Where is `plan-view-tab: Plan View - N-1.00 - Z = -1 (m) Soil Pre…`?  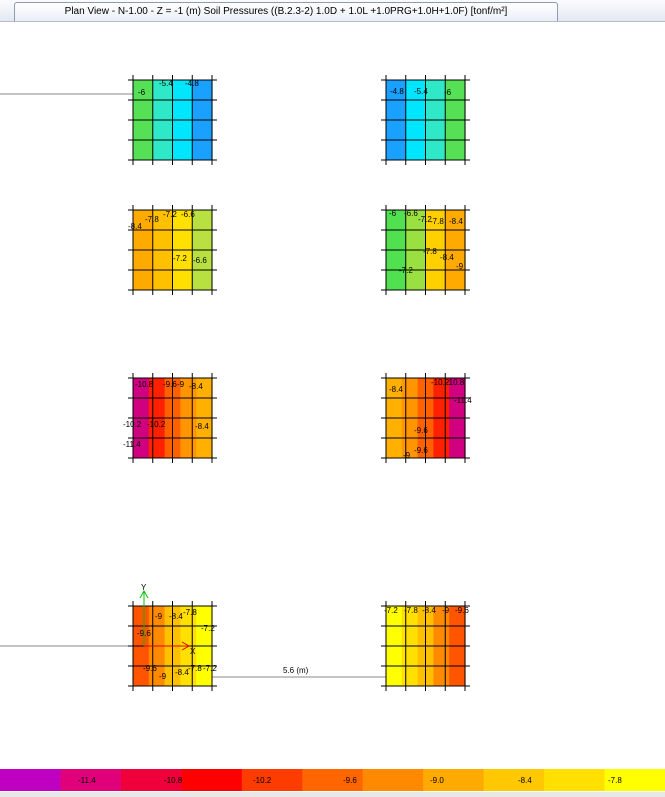 plan-view-tab: Plan View - N-1.00 - Z = -1 (m) Soil Pre… is located at coordinates (286, 11).